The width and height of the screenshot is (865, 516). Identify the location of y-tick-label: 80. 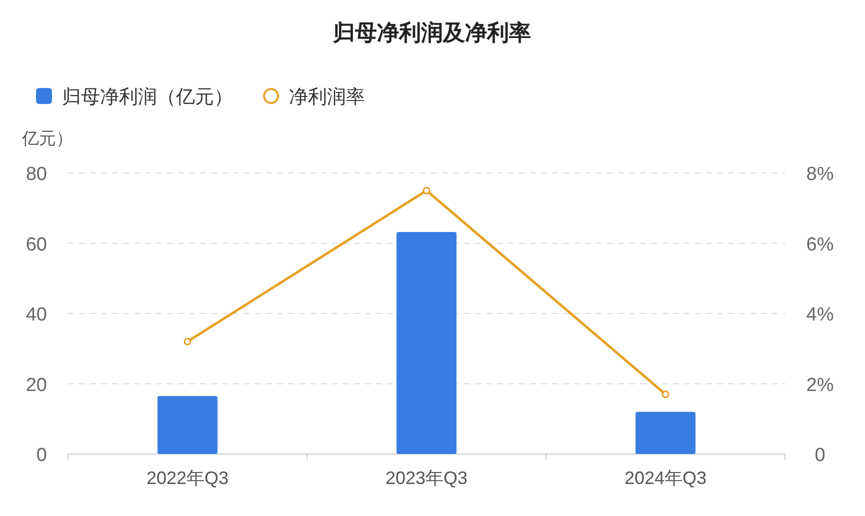
(36, 174).